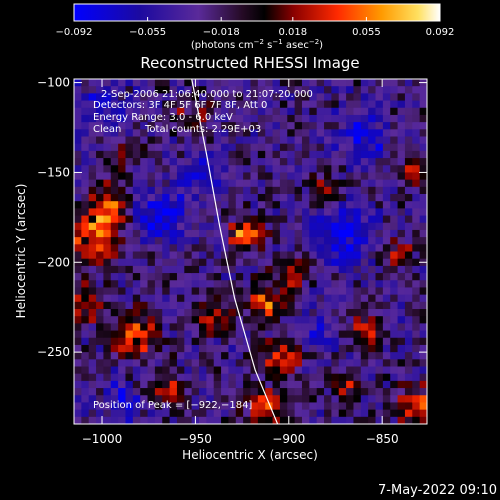  What do you see at coordinates (257, 44) in the screenshot?
I see `colorbar-unit-label: (photons cm−2 s−1 asec−2)` at bounding box center [257, 44].